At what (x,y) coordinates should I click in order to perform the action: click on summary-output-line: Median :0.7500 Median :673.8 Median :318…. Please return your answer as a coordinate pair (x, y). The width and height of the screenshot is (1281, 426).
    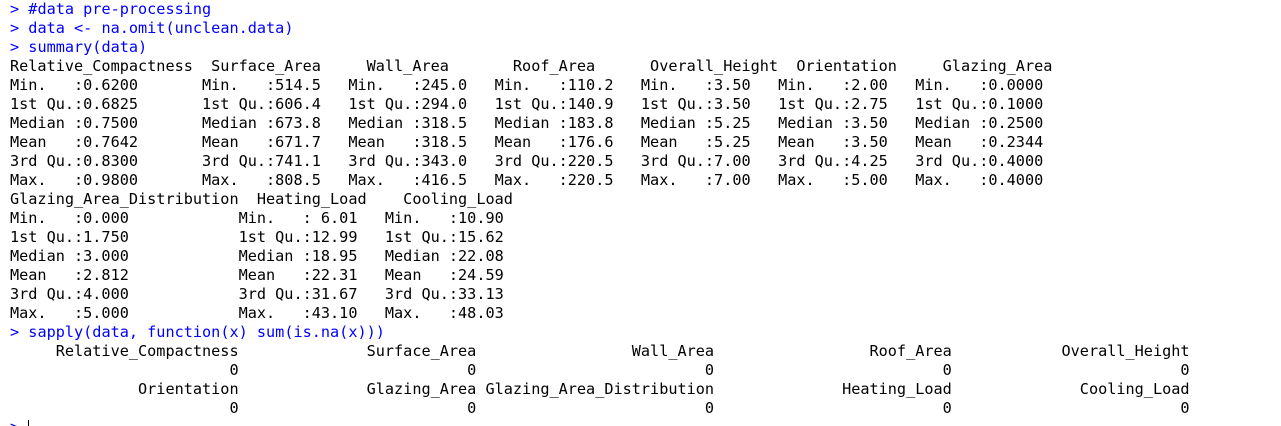
    Looking at the image, I should click on (536, 123).